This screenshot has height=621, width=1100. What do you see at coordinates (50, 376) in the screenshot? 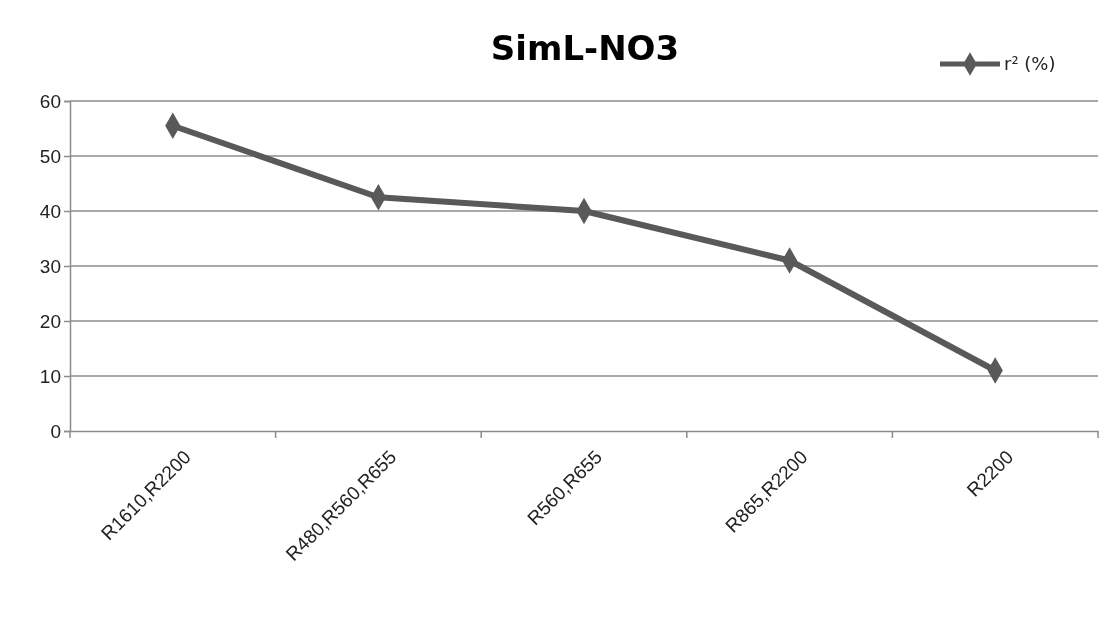
I see `y-tick-label: 10` at bounding box center [50, 376].